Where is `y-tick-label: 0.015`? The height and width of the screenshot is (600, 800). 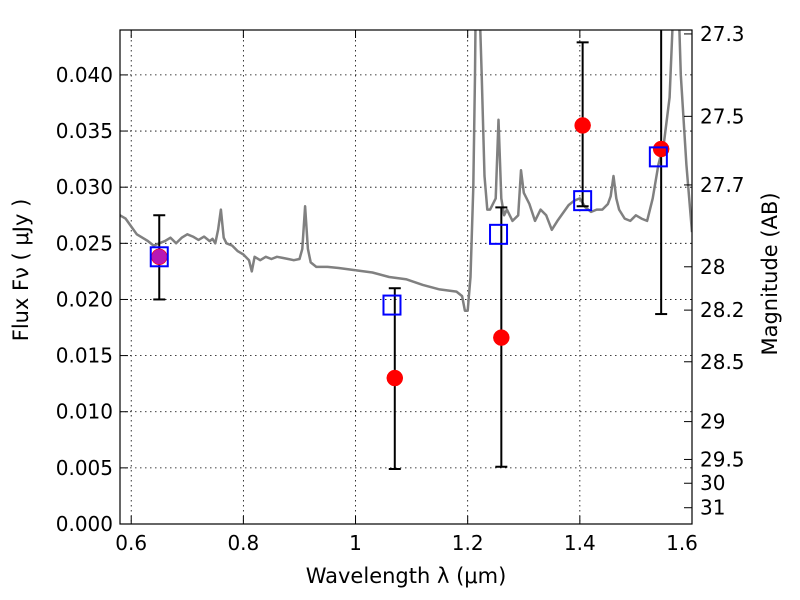 y-tick-label: 0.015 is located at coordinates (84, 356).